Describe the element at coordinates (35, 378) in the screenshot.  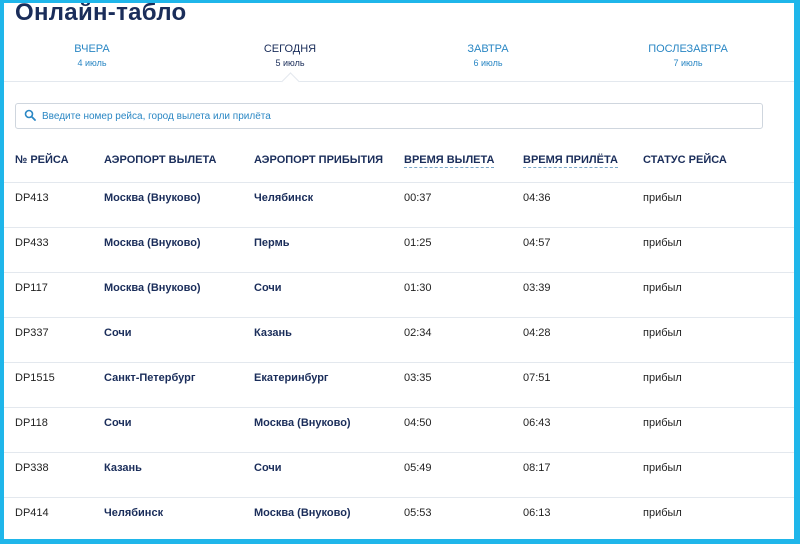
I see `flight-number: DP1515` at that location.